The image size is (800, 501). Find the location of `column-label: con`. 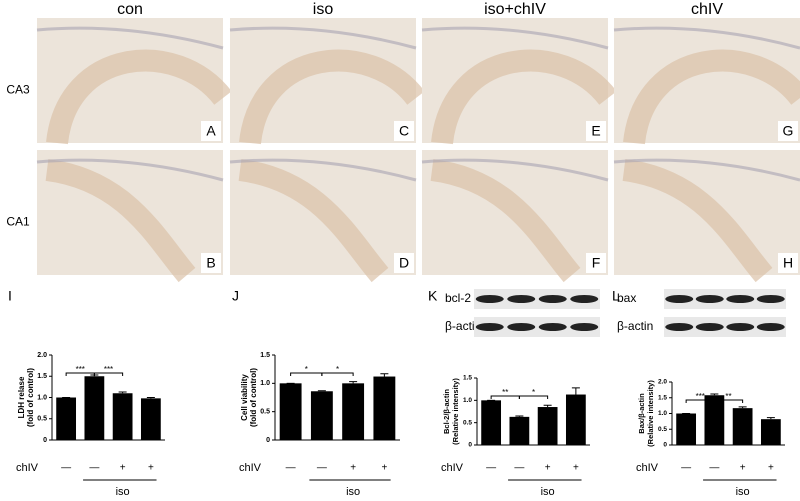

column-label: con is located at coordinates (130, 9).